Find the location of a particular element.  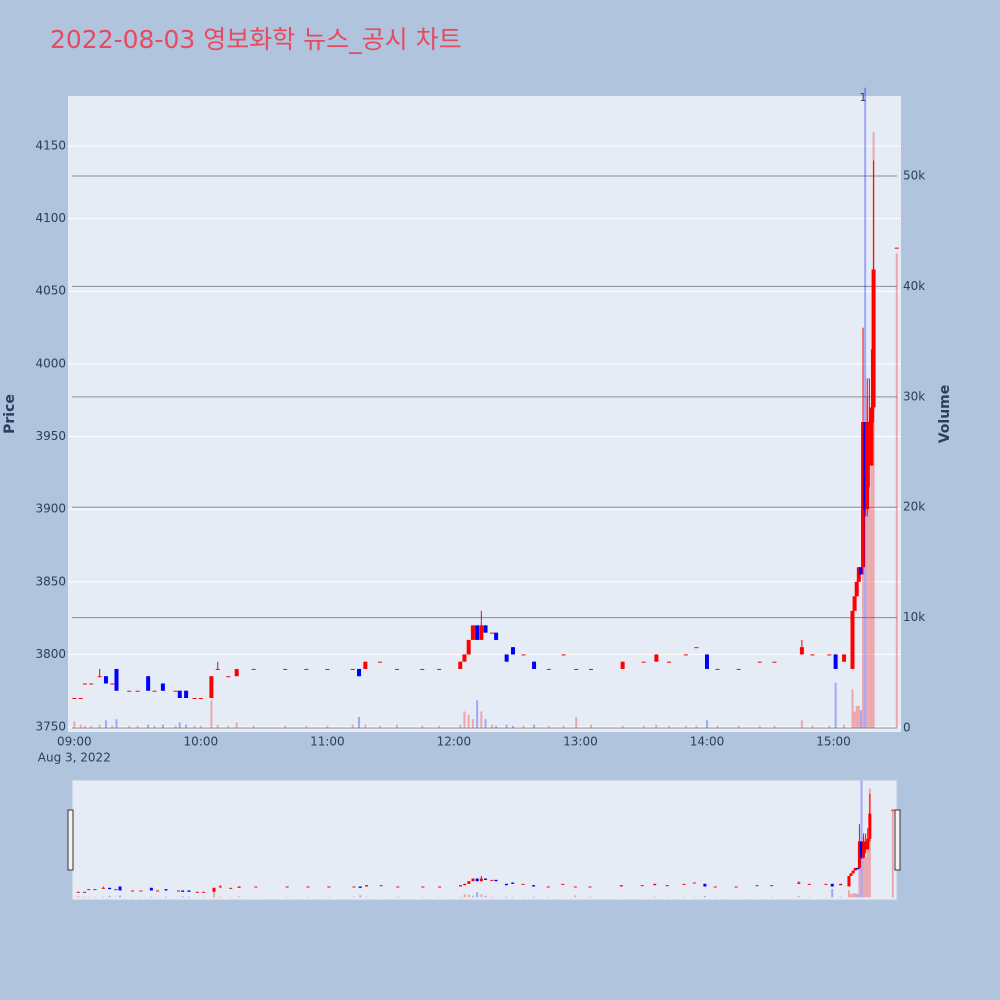

x-tick-label: 09:00 is located at coordinates (74, 742).